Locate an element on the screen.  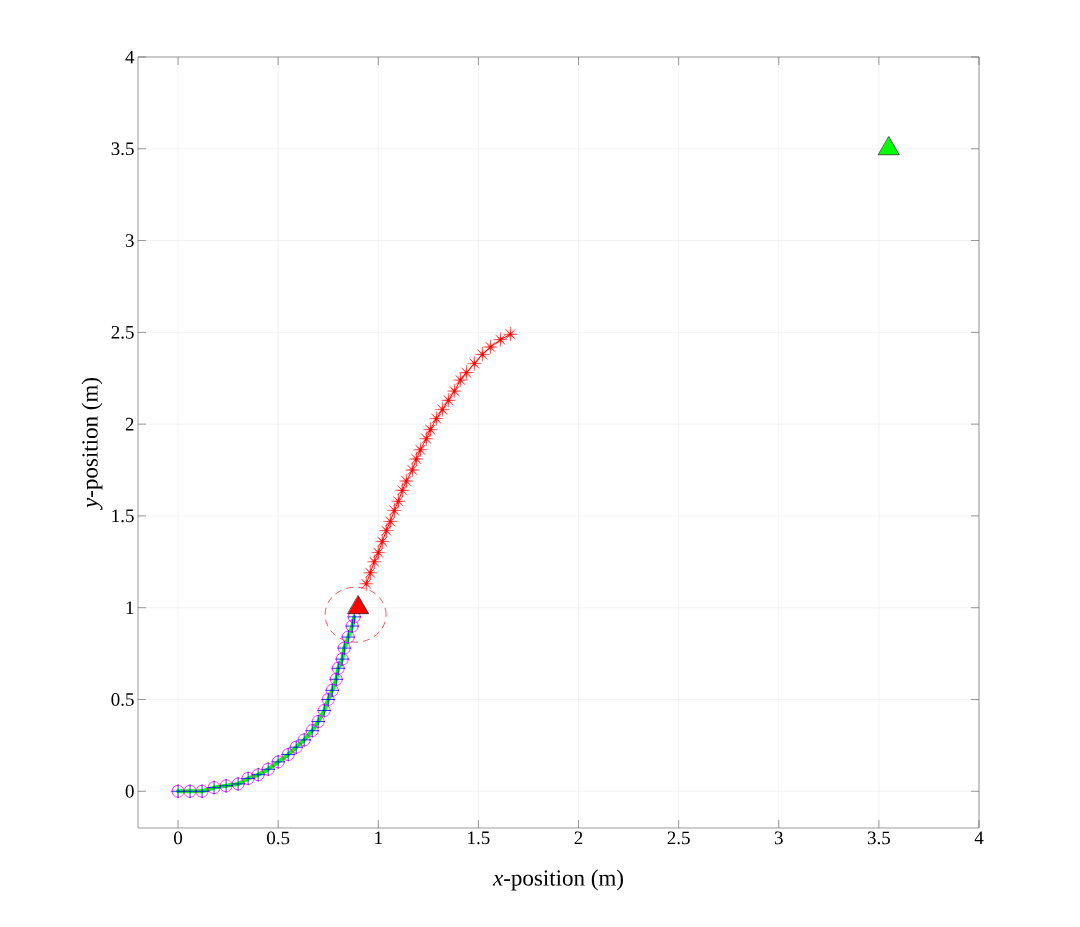
y-tick-label: 3 is located at coordinates (129, 240).